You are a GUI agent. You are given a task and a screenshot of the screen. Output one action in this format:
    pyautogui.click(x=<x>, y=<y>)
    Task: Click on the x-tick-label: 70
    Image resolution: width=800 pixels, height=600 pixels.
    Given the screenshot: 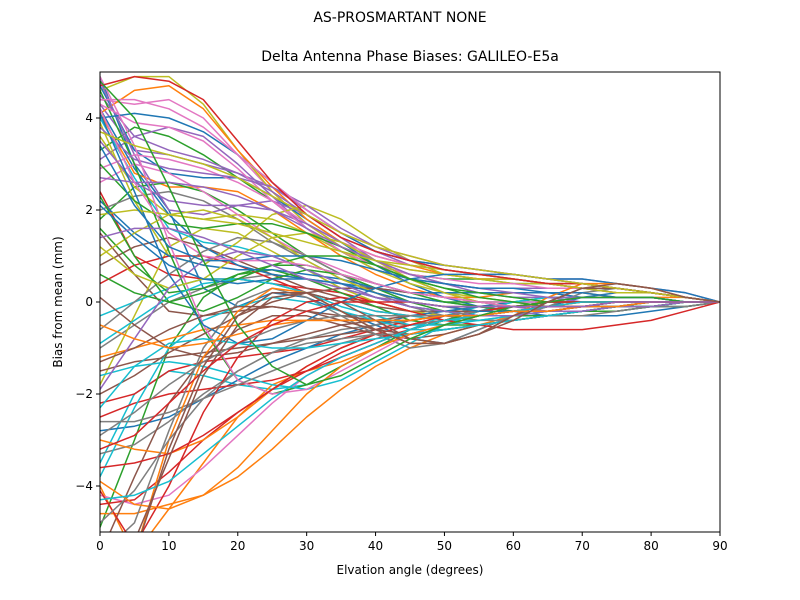 What is the action you would take?
    pyautogui.click(x=582, y=546)
    